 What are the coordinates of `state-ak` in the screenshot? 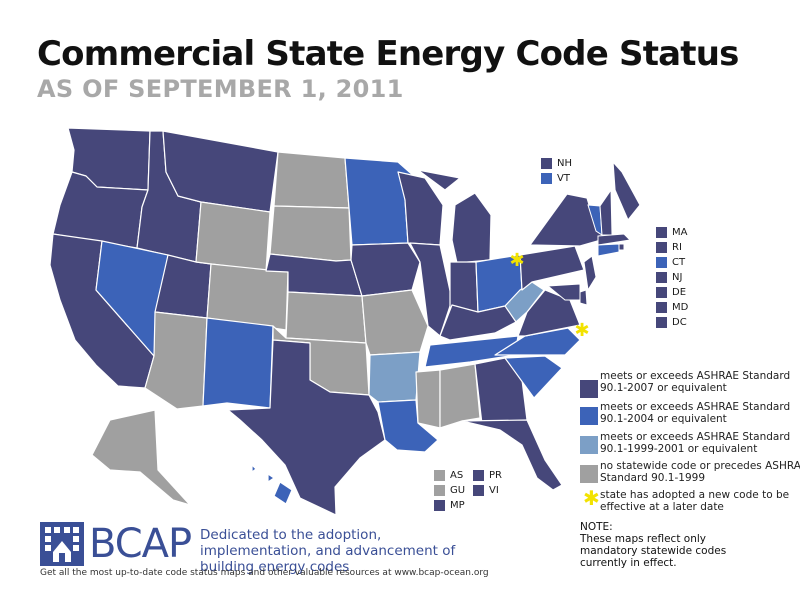 It's located at (141, 457).